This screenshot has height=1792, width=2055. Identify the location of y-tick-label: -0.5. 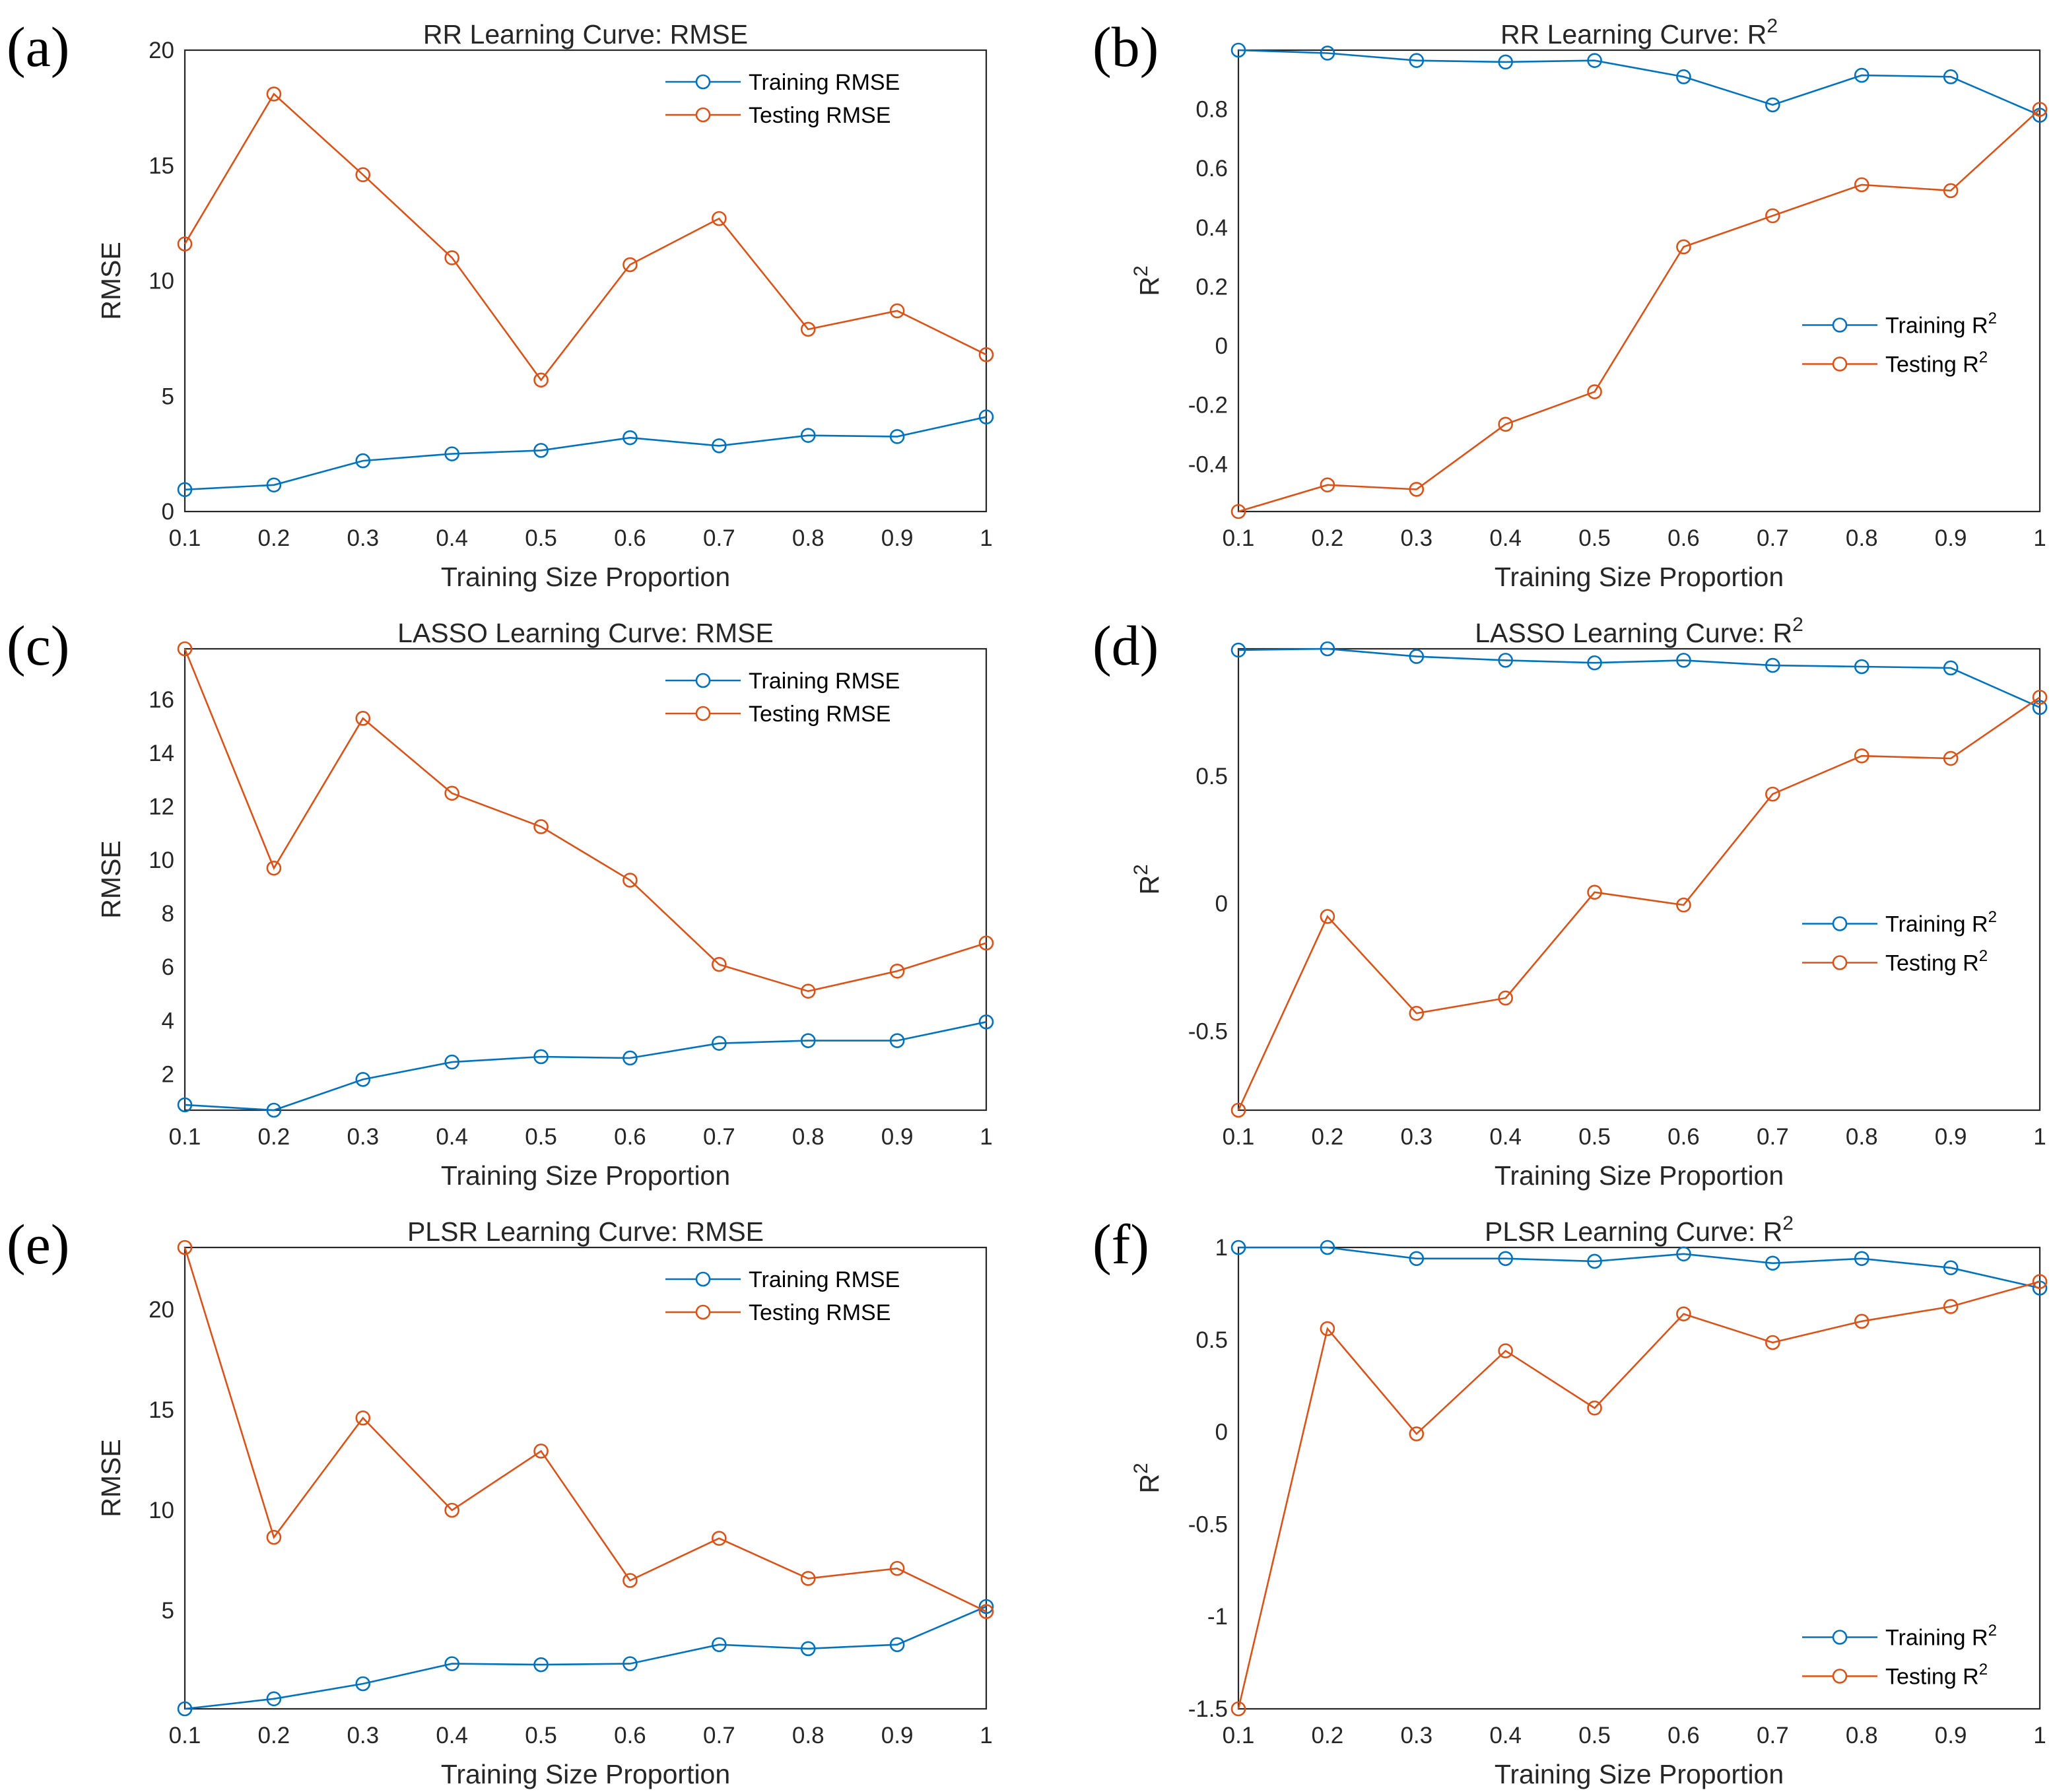
(1208, 1031).